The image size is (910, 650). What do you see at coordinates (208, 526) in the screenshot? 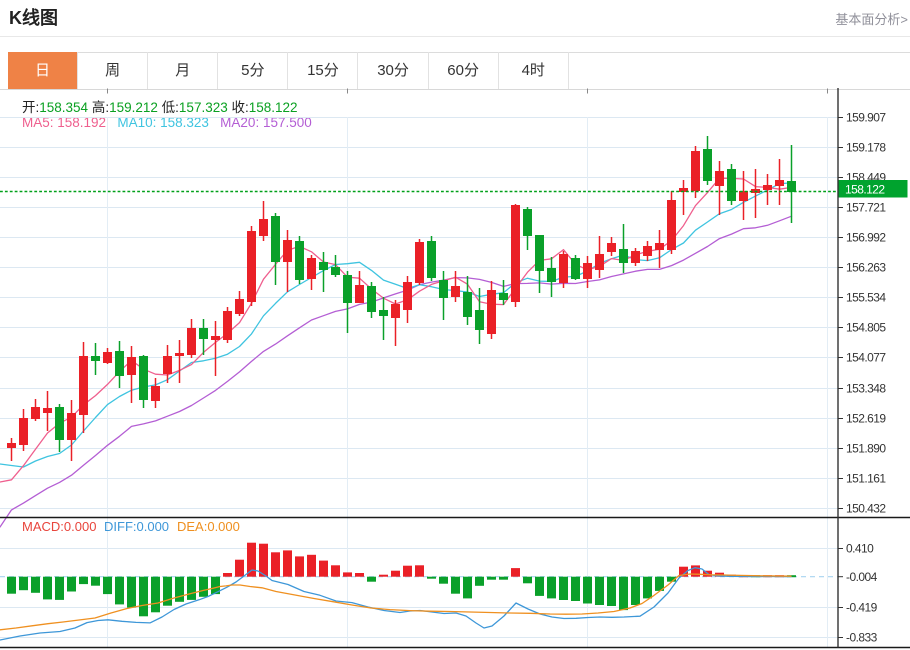
I see `svg-text: DEA:0.000` at bounding box center [208, 526].